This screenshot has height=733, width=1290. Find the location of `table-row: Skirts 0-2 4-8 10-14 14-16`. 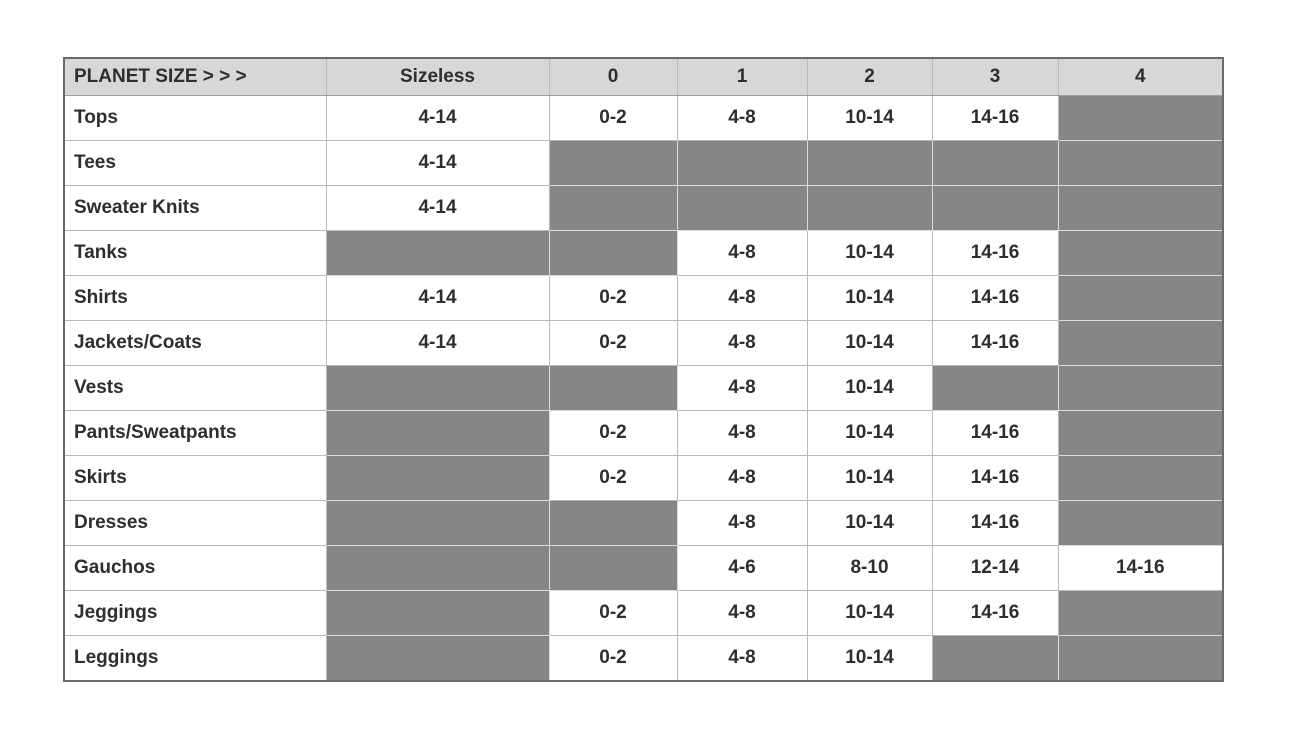

table-row: Skirts 0-2 4-8 10-14 14-16 is located at coordinates (643, 478).